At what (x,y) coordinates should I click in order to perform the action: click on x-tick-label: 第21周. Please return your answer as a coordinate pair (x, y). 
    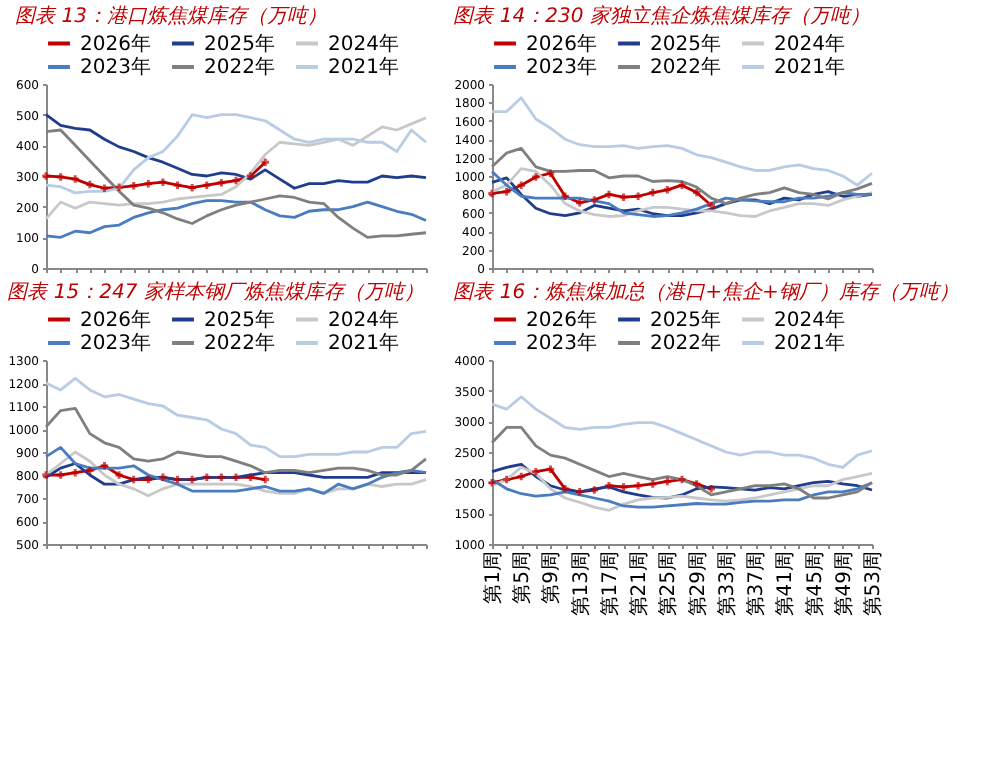
    Looking at the image, I should click on (639, 584).